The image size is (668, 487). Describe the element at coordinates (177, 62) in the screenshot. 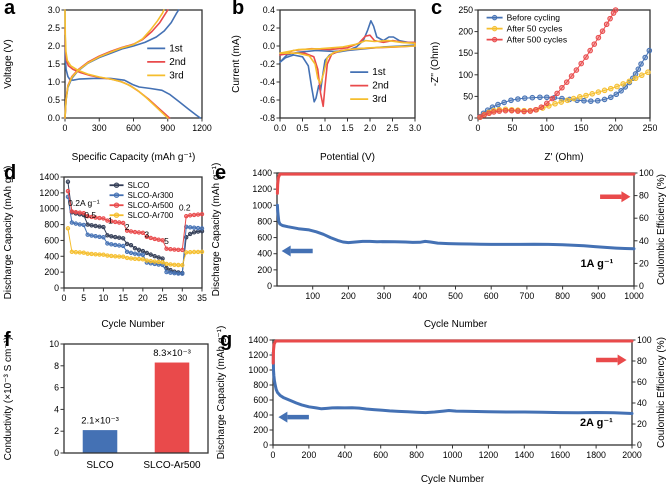

I see `svg-text: 2nd` at that location.